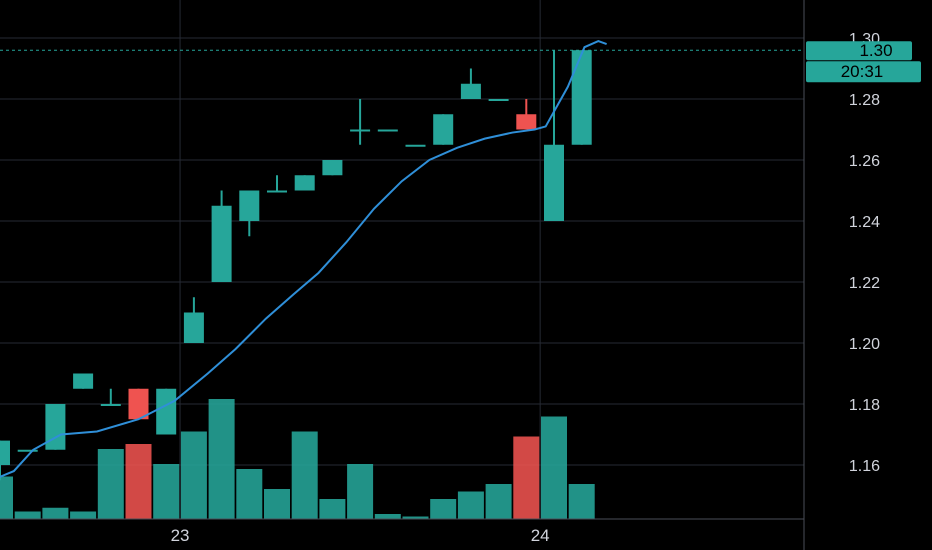 The height and width of the screenshot is (550, 932). I want to click on countdown-tag-box, so click(863, 72).